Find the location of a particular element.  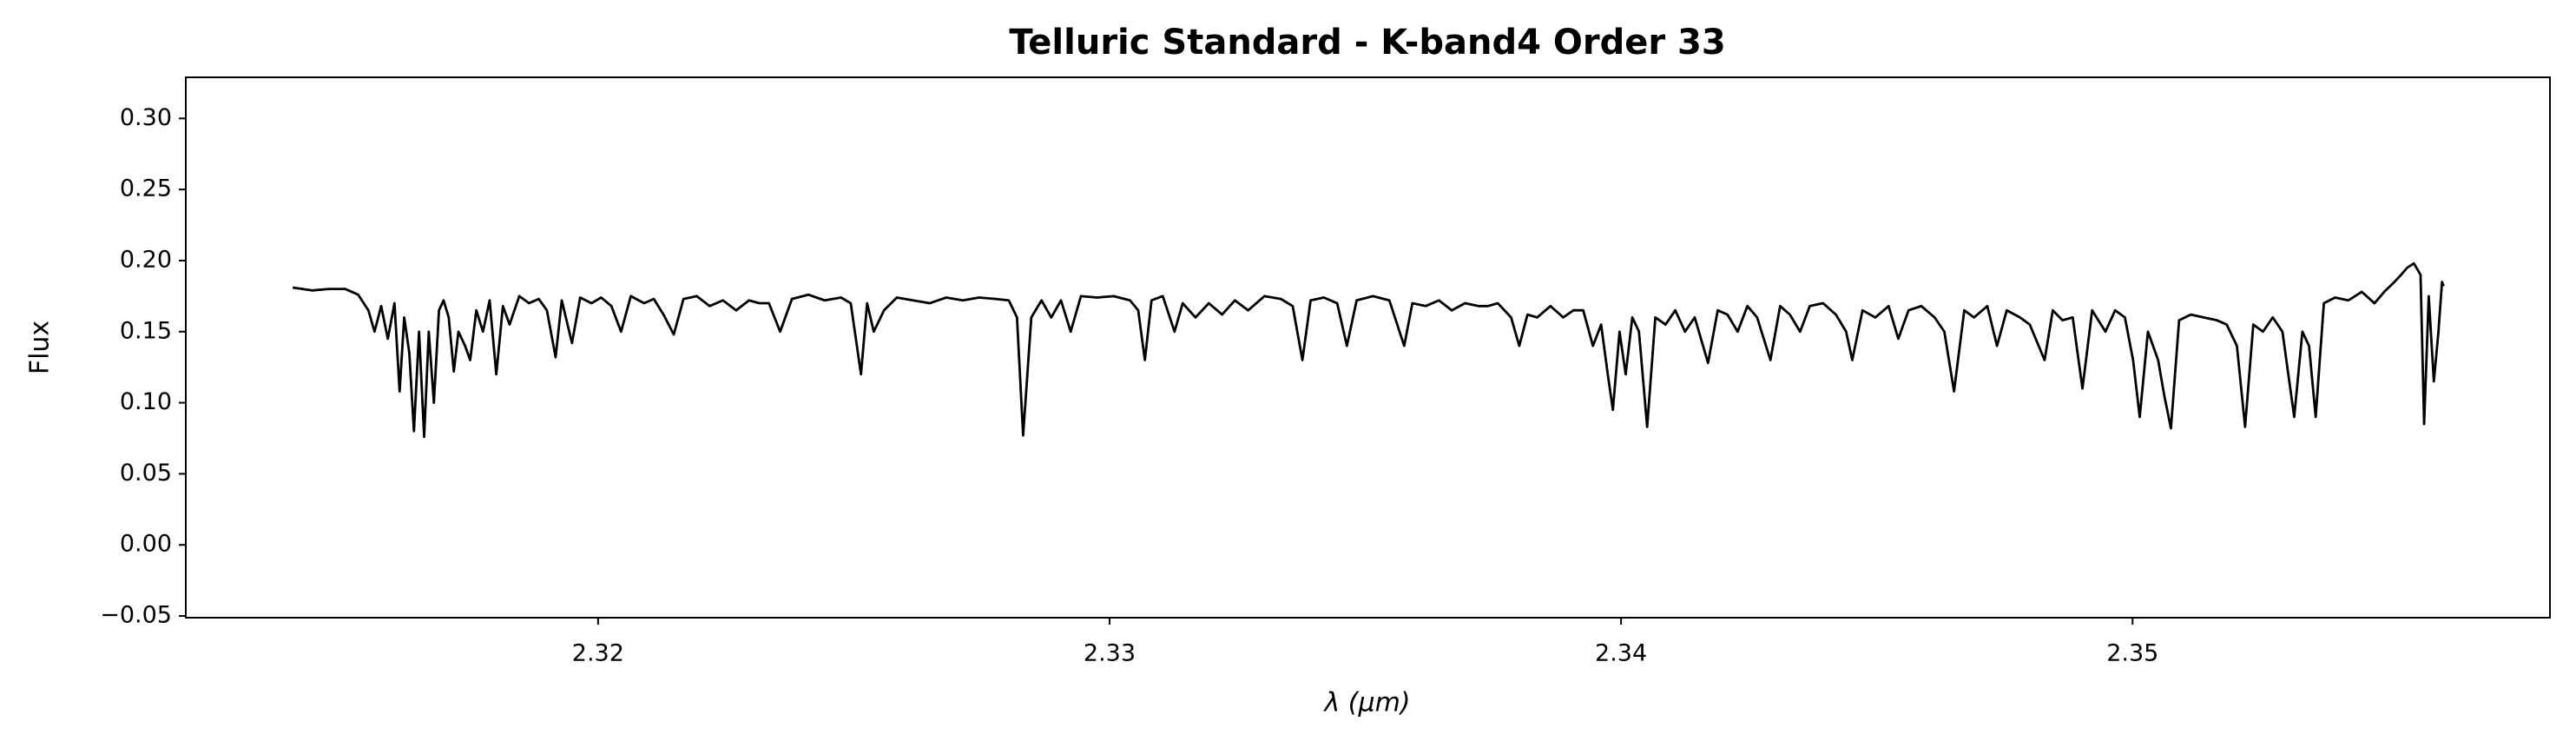

y-tick-label: −0.05 is located at coordinates (136, 615).